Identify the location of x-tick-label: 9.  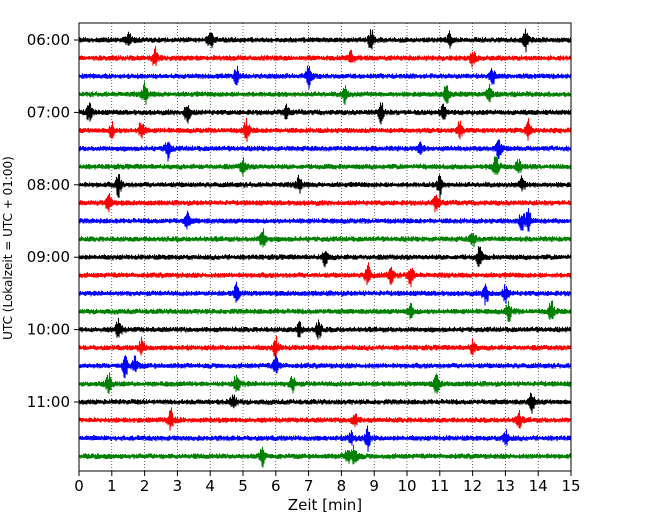
(374, 486).